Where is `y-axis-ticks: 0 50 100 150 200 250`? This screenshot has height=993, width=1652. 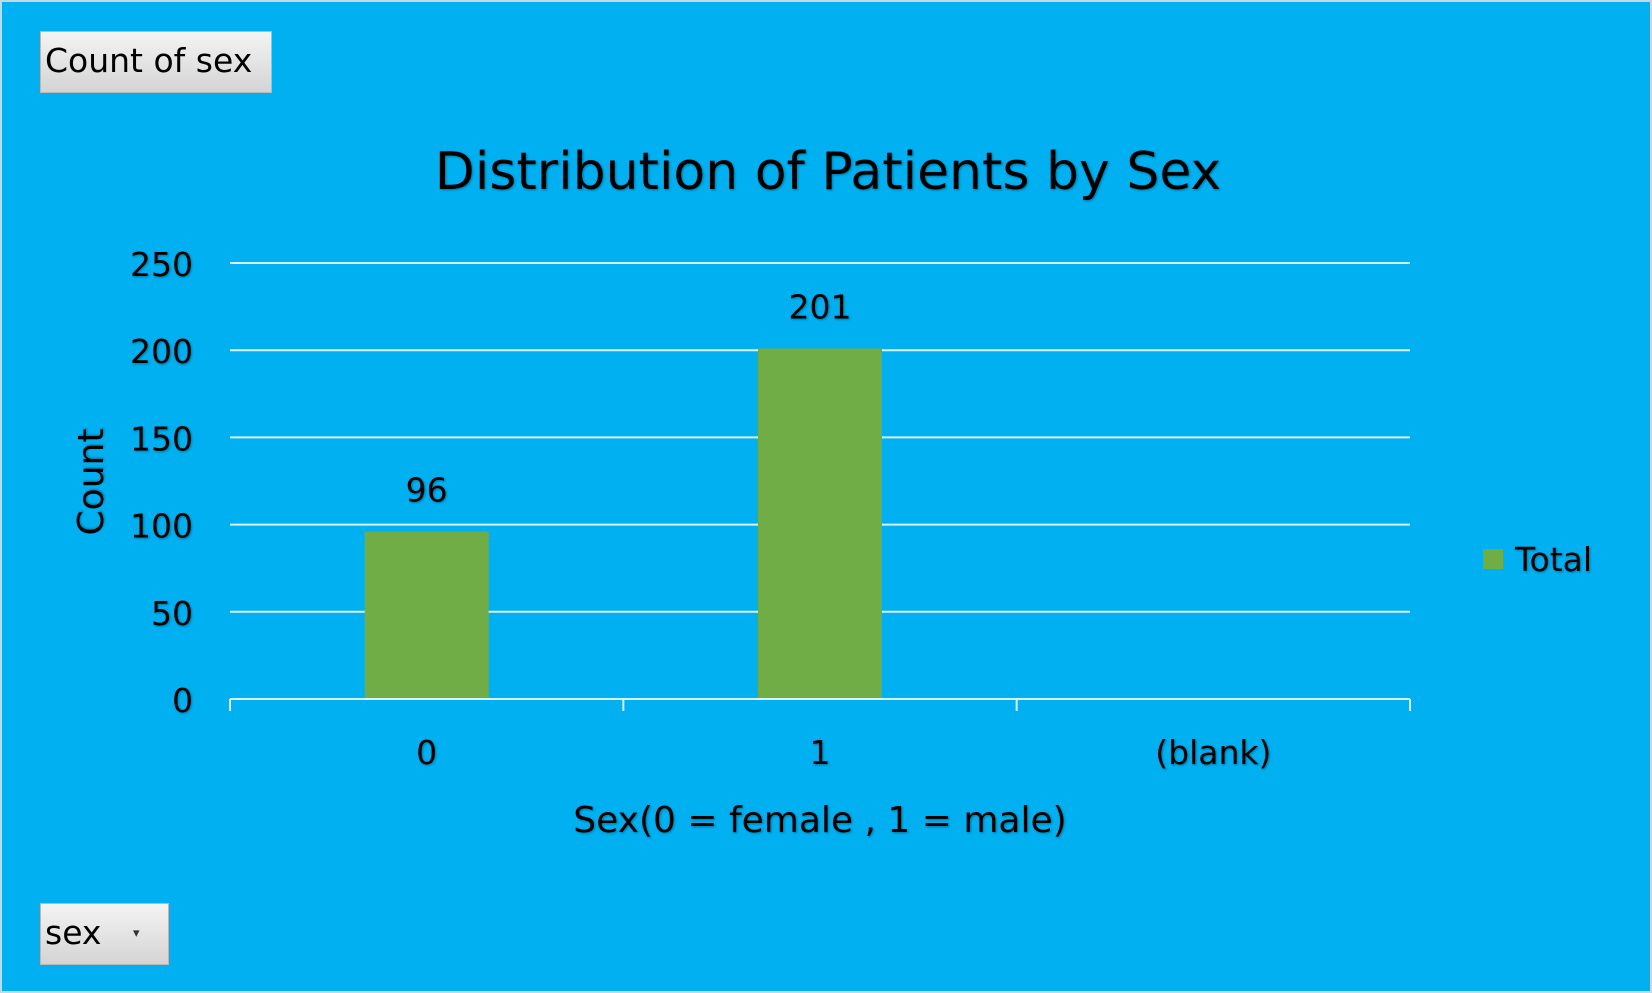 y-axis-ticks: 0 50 100 150 200 250 is located at coordinates (161, 482).